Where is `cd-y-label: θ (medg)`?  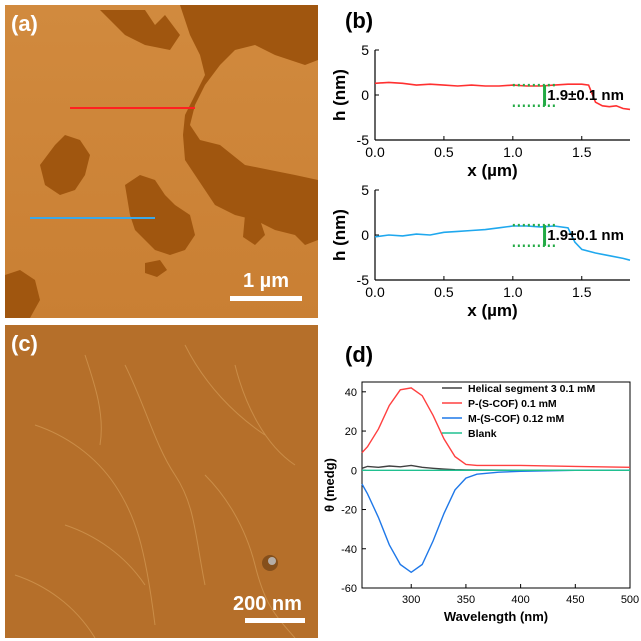
cd-y-label: θ (medg) is located at coordinates (329, 485).